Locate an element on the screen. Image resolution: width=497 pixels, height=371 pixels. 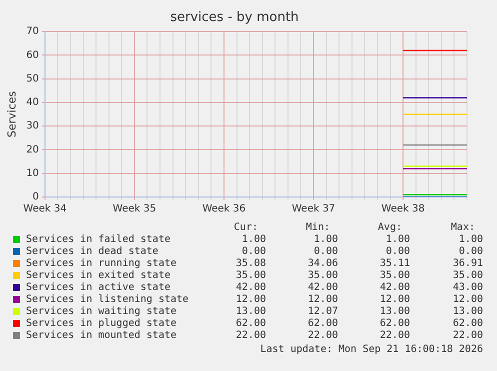
y-tick-label: 70 is located at coordinates (32, 32).